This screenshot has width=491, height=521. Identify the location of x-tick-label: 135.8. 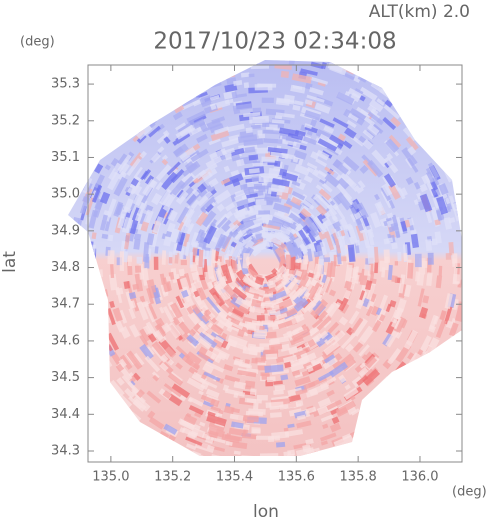
(358, 477).